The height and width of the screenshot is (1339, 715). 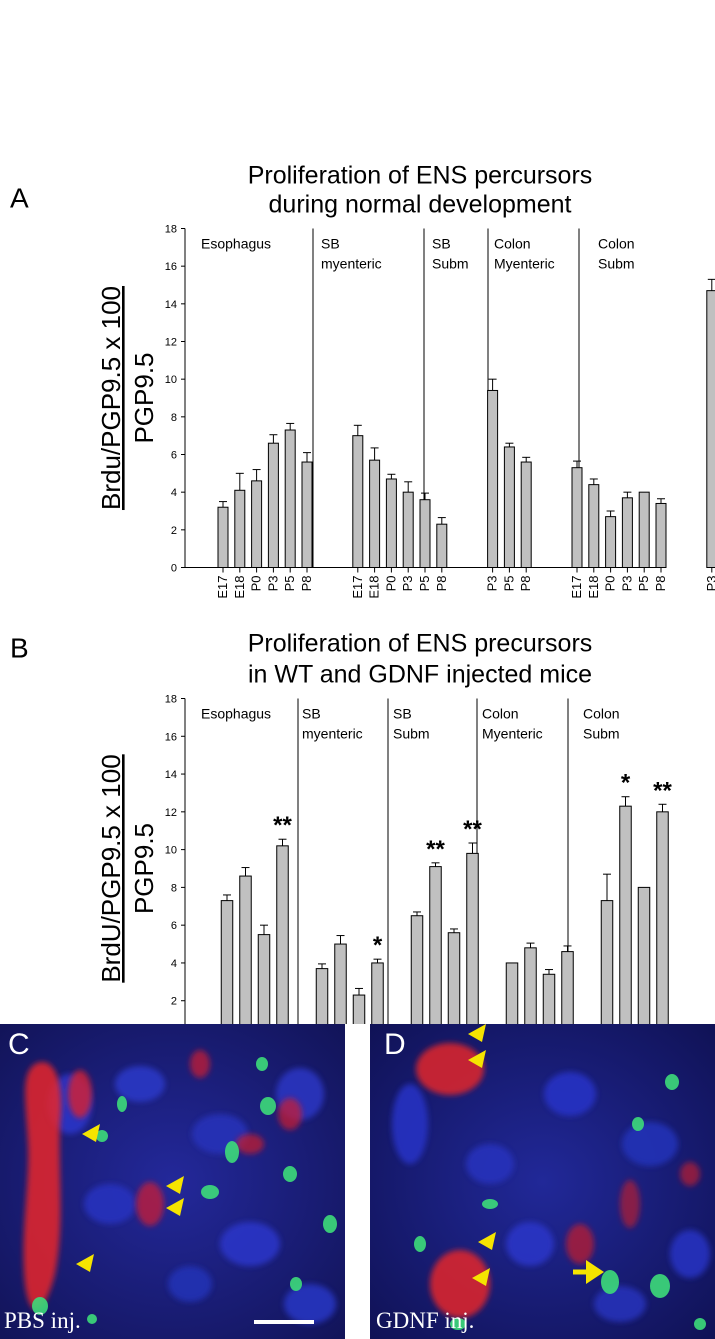 I want to click on panel-label-c: C, so click(x=19, y=1044).